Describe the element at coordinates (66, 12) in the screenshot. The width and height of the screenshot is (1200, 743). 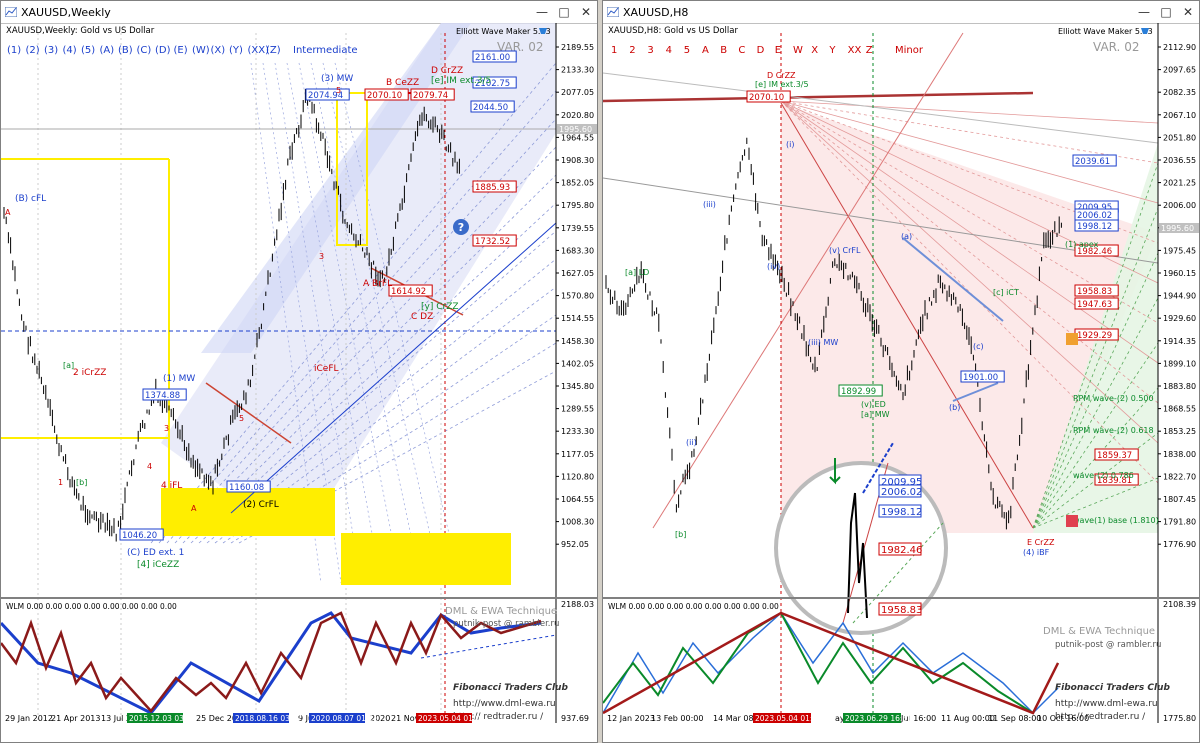
I see `window-title: XAUUSD,Weekly` at that location.